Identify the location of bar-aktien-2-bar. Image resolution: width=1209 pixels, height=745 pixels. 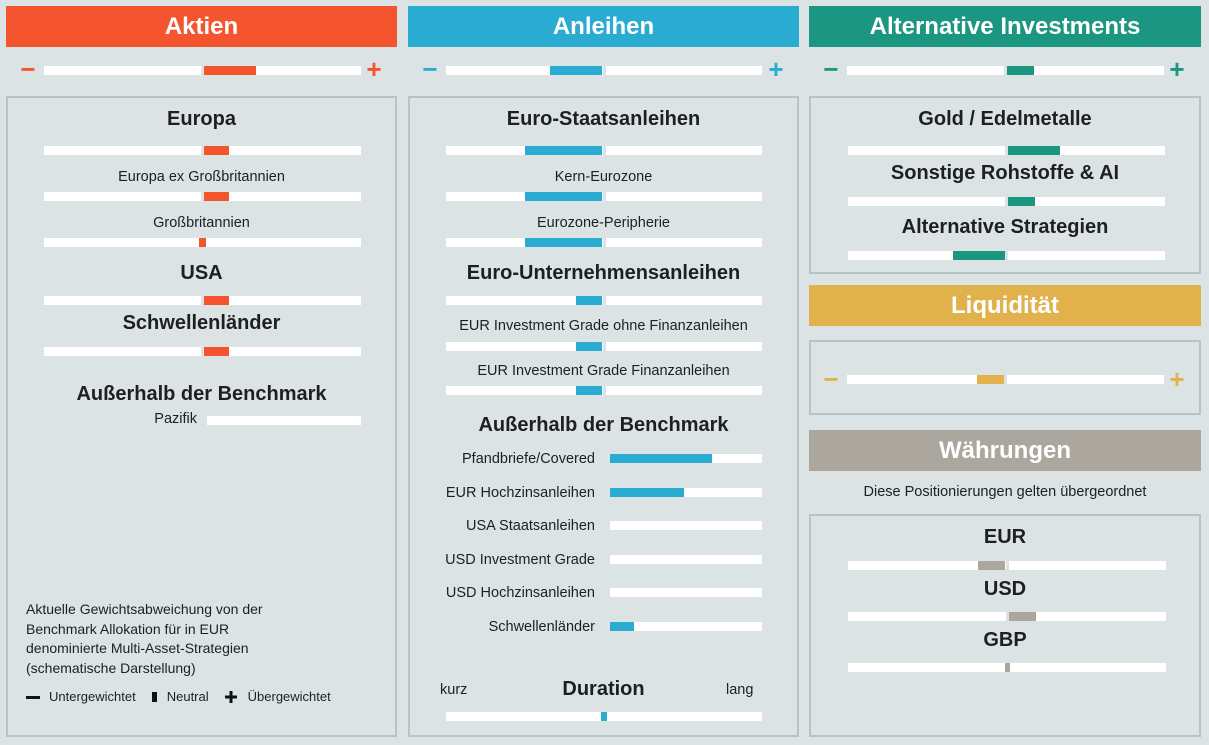
(202, 242).